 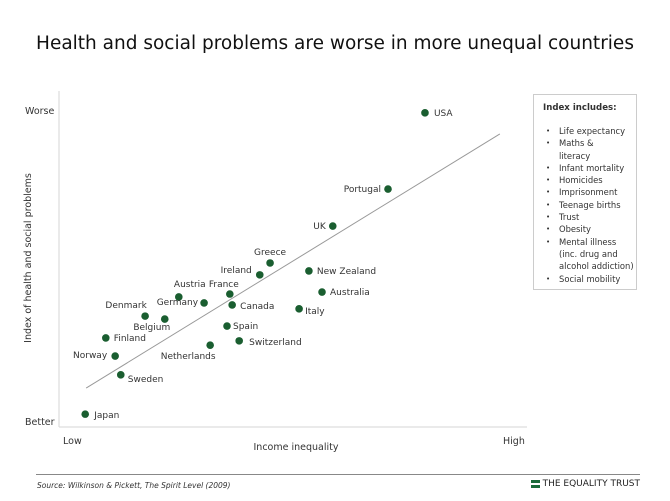 What do you see at coordinates (236, 271) in the screenshot?
I see `point-label: Ireland` at bounding box center [236, 271].